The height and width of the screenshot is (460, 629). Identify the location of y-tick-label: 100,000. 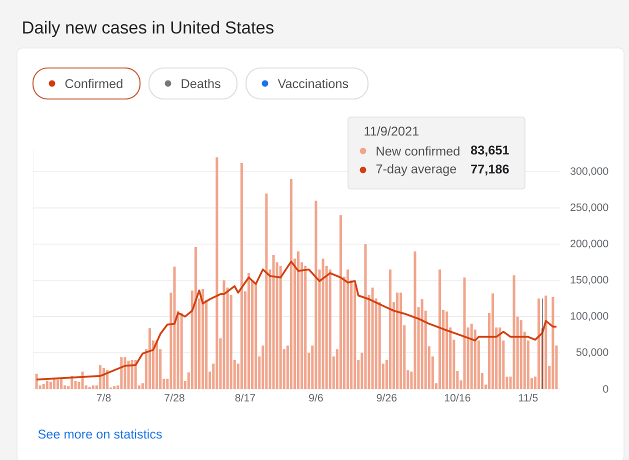
(589, 316).